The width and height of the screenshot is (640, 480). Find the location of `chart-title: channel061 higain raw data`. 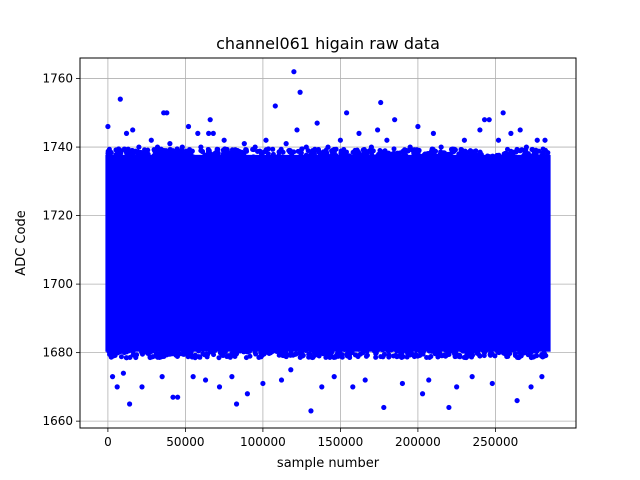

chart-title: channel061 higain raw data is located at coordinates (328, 43).